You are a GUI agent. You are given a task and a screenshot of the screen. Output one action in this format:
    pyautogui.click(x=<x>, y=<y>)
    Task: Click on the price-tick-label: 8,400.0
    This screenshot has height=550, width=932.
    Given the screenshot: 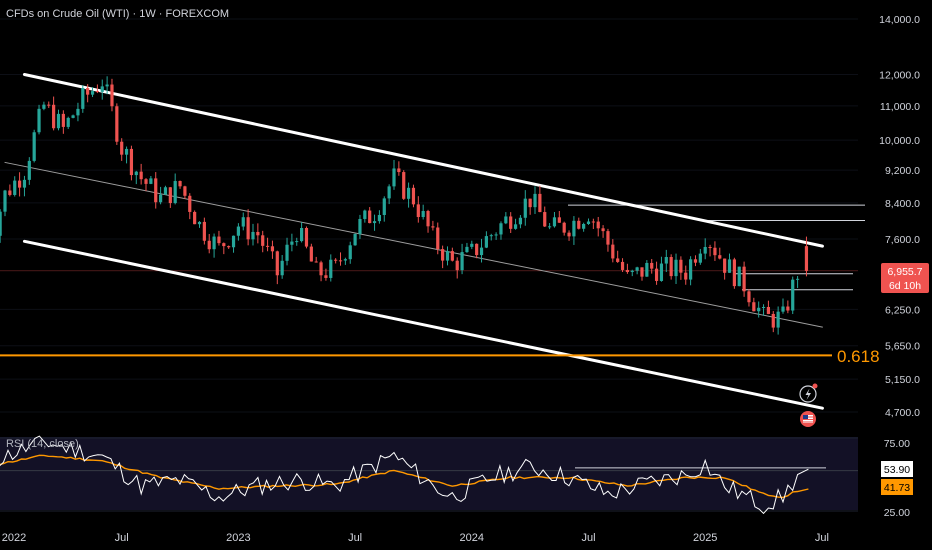 What is the action you would take?
    pyautogui.click(x=902, y=204)
    